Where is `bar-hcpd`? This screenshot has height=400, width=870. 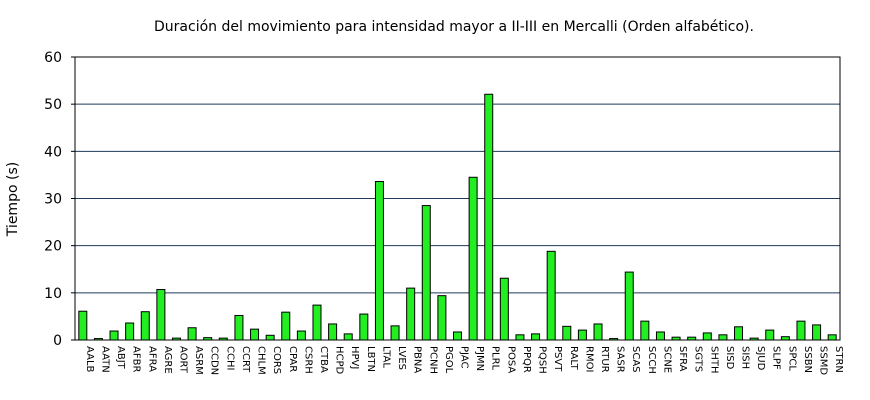
bar-hcpd is located at coordinates (333, 332).